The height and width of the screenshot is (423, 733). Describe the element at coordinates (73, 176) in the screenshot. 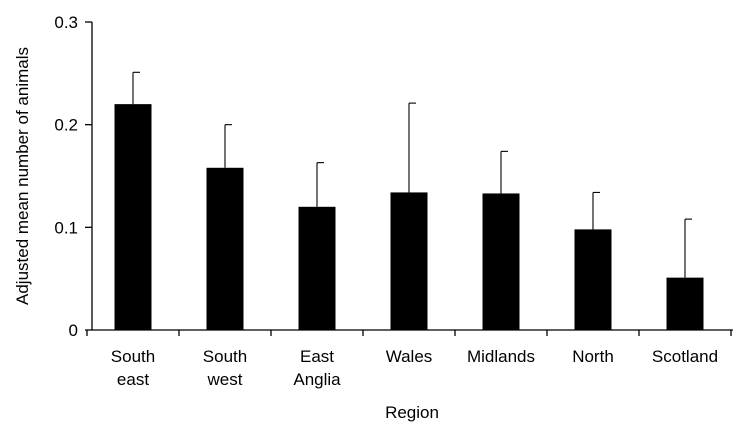

I see `y-axis-ticks: 0 0.1 0.2 0.3` at that location.